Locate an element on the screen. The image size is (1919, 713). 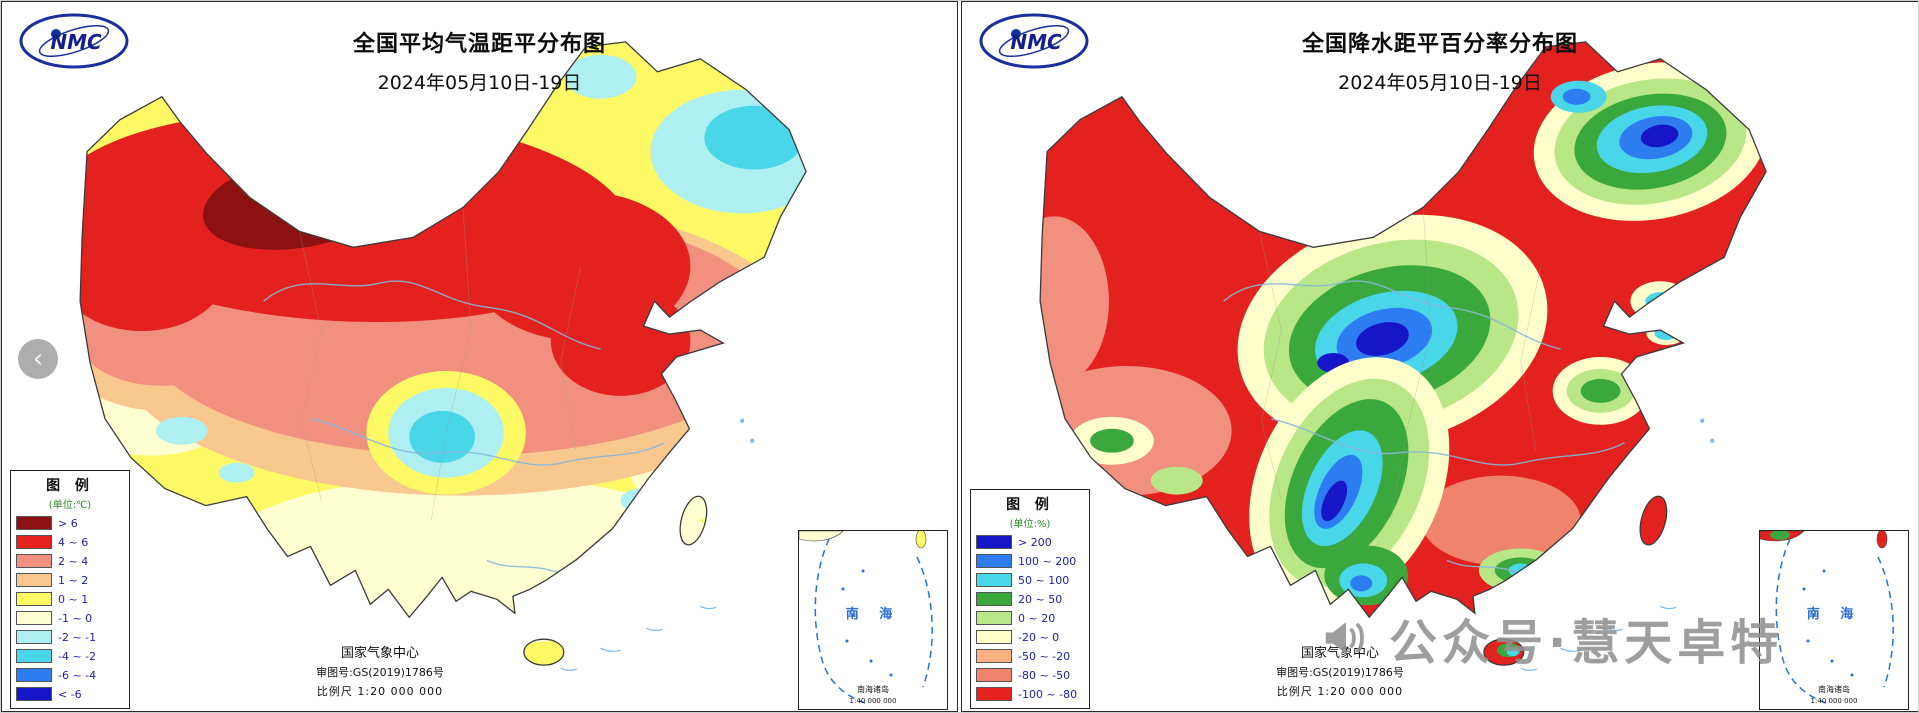
carousel-prev-button: ‹ is located at coordinates (38, 359).